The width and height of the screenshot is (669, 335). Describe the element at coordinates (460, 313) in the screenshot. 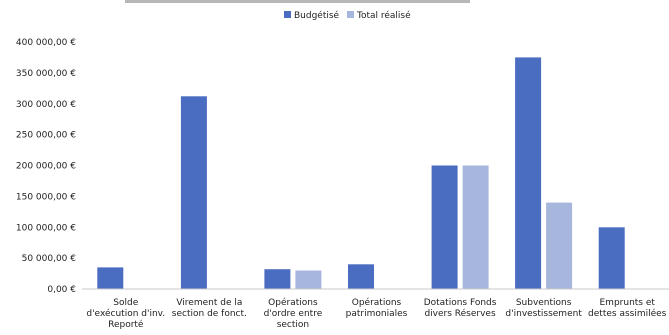

I see `x-category-label-line: divers Réserves` at that location.